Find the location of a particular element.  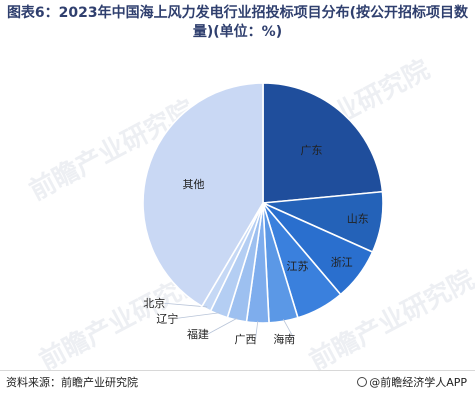

source-note: 资料来源：前瞻产业研究院 is located at coordinates (72, 382).